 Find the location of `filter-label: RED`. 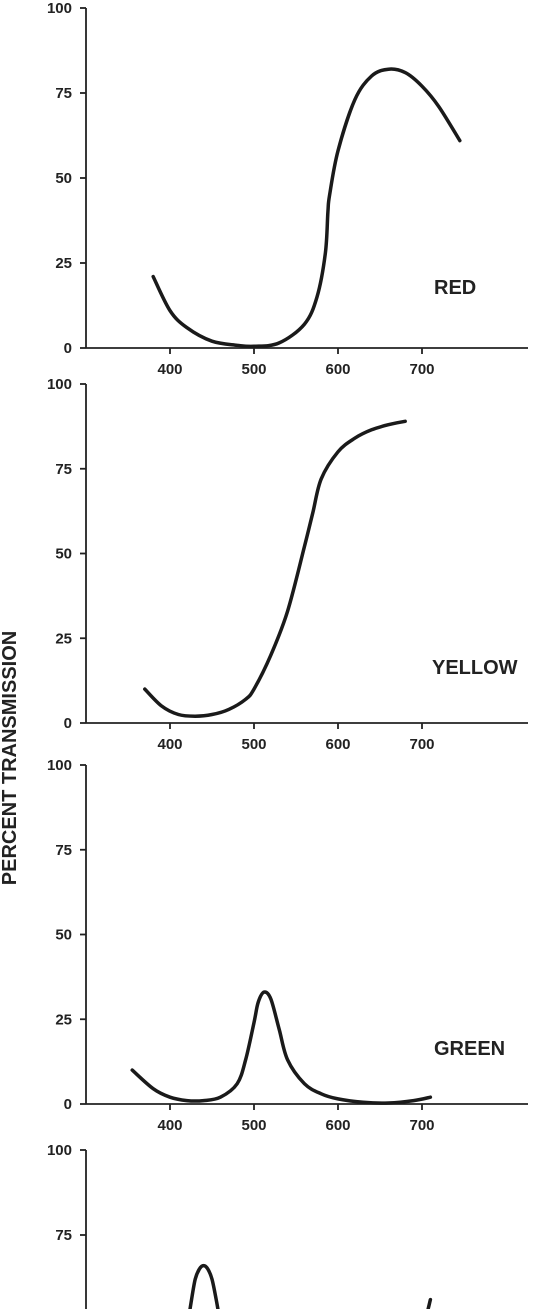

filter-label: RED is located at coordinates (455, 288).